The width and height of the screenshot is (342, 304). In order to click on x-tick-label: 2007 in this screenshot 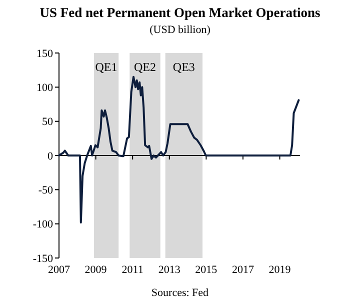, I will do `click(59, 270)`.